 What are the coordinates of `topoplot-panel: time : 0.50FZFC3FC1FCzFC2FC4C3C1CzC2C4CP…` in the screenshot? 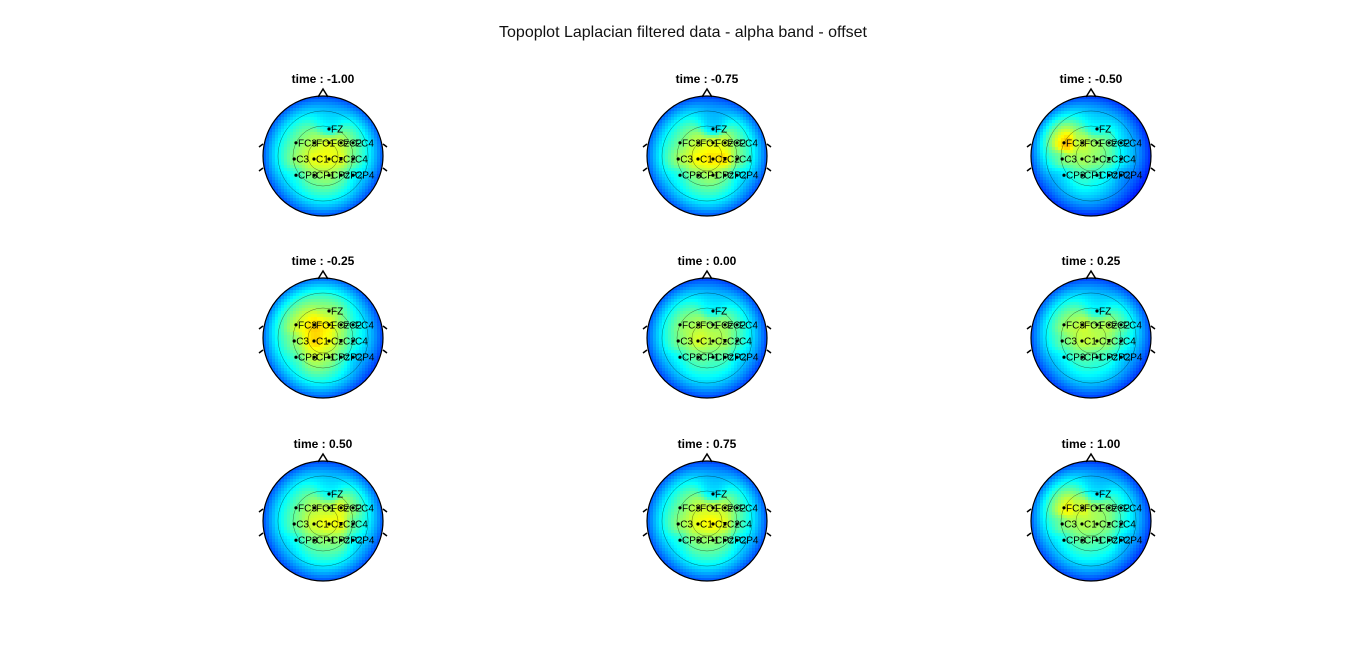 It's located at (323, 519).